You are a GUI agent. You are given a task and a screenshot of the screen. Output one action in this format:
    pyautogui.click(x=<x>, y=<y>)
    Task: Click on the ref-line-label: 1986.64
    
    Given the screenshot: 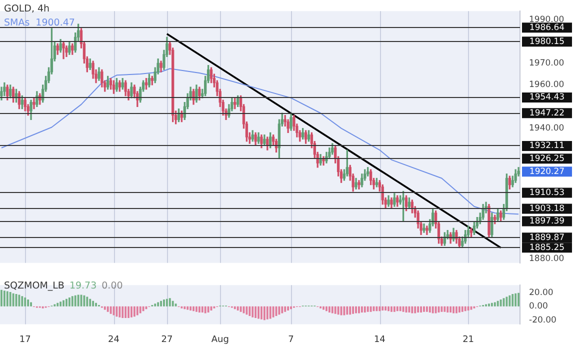 What is the action you would take?
    pyautogui.click(x=547, y=27)
    